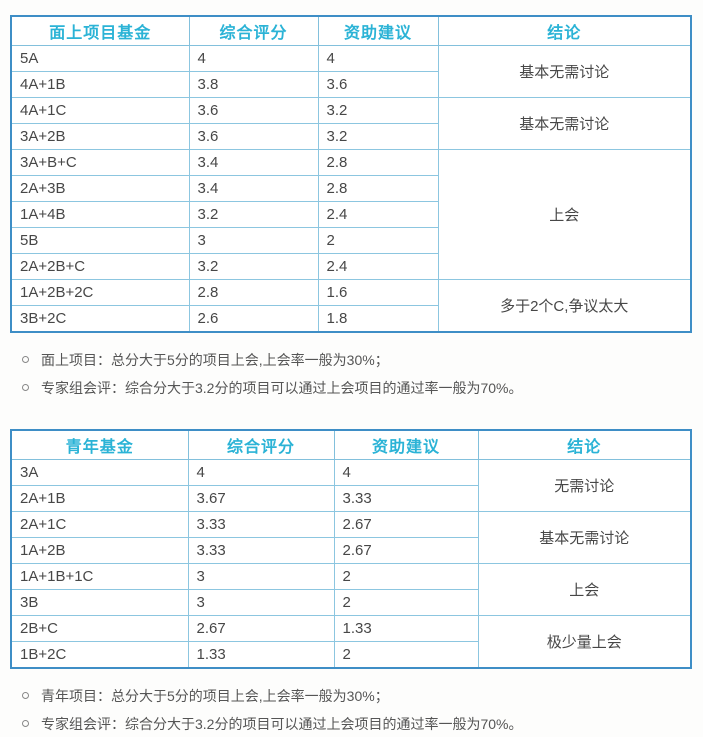  What do you see at coordinates (564, 306) in the screenshot?
I see `conclusion-cell: 多于2个C,争议太大` at bounding box center [564, 306].